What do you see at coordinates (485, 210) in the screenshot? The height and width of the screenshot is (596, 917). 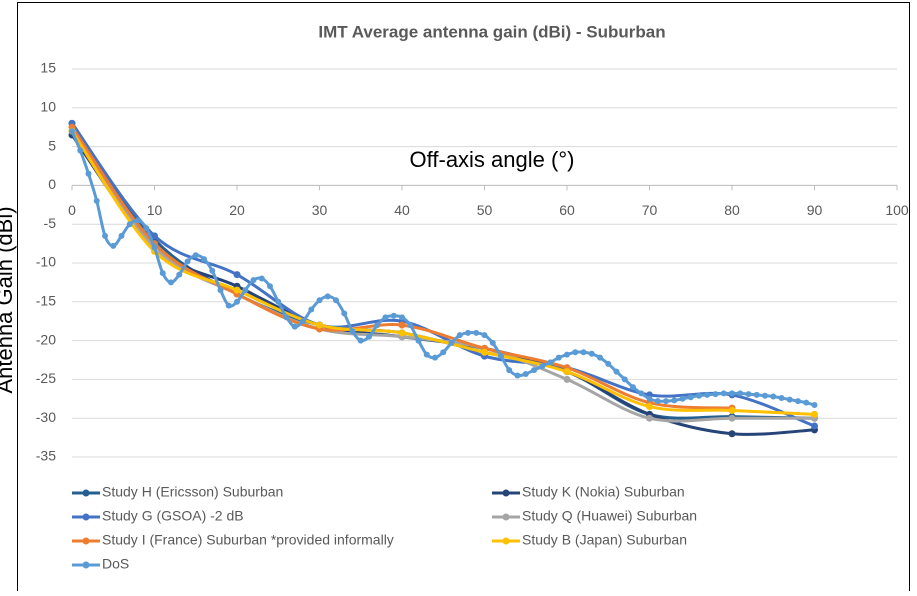 I see `x-tick-label: 50` at bounding box center [485, 210].